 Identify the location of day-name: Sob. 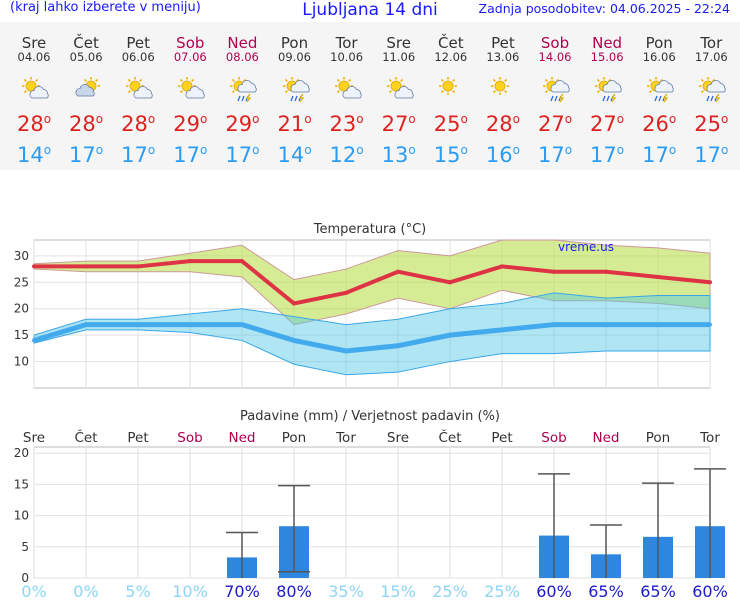
(190, 43).